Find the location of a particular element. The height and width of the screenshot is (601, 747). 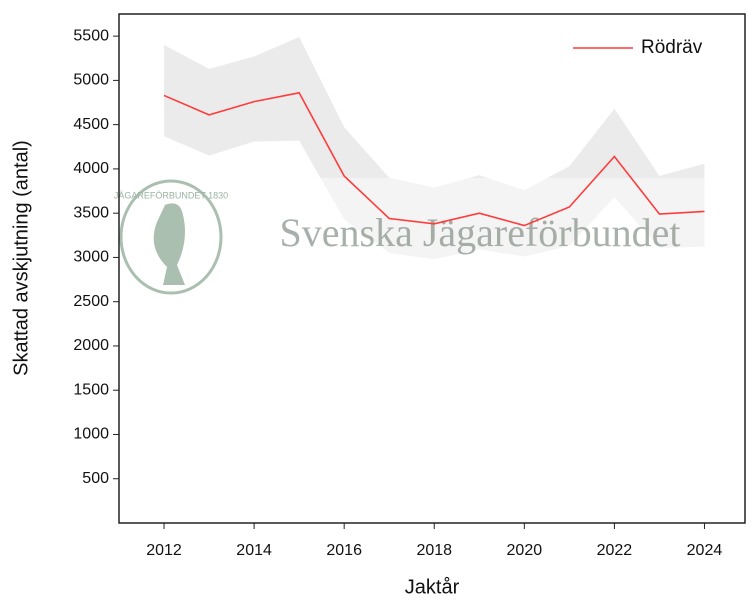

y-tick-label: 5000 is located at coordinates (91, 80).